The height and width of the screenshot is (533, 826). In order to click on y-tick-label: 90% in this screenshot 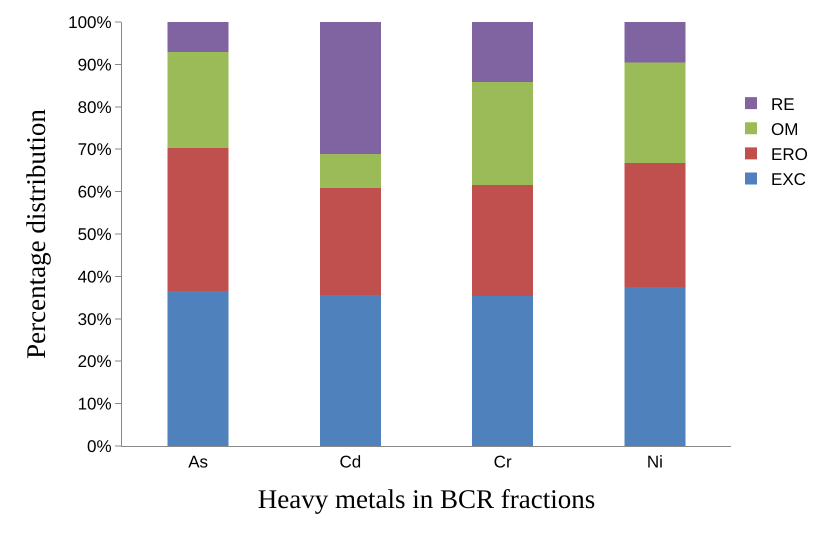, I will do `click(95, 64)`.